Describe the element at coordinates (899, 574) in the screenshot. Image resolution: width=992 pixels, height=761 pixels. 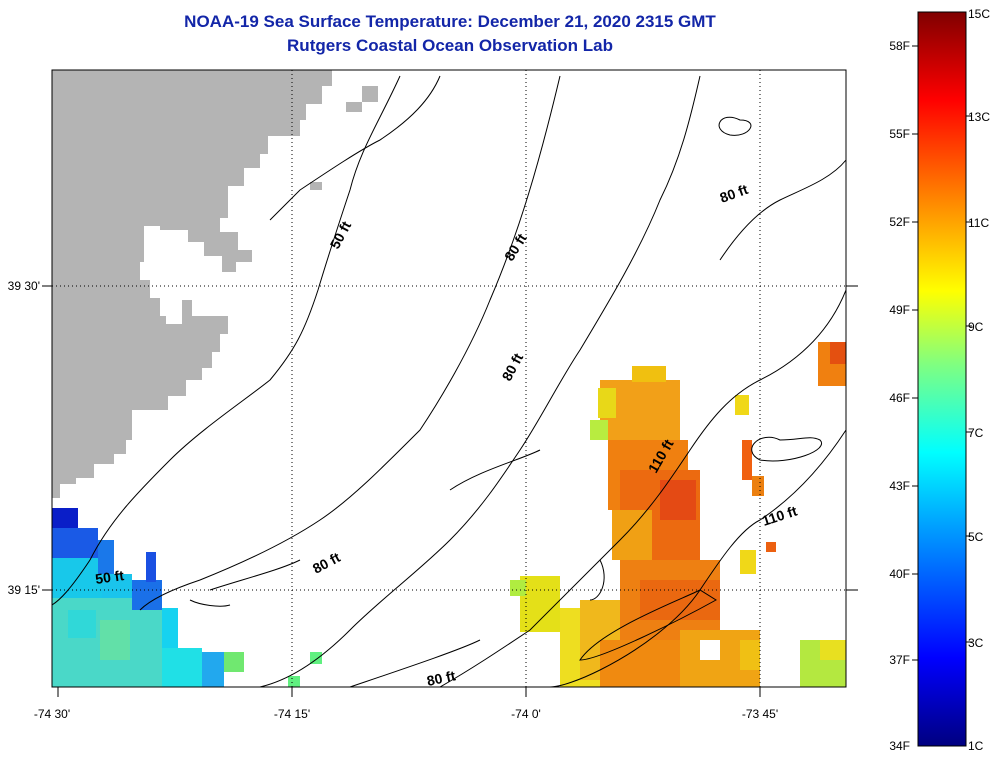
I see `colorbar-f-label: 40F` at that location.